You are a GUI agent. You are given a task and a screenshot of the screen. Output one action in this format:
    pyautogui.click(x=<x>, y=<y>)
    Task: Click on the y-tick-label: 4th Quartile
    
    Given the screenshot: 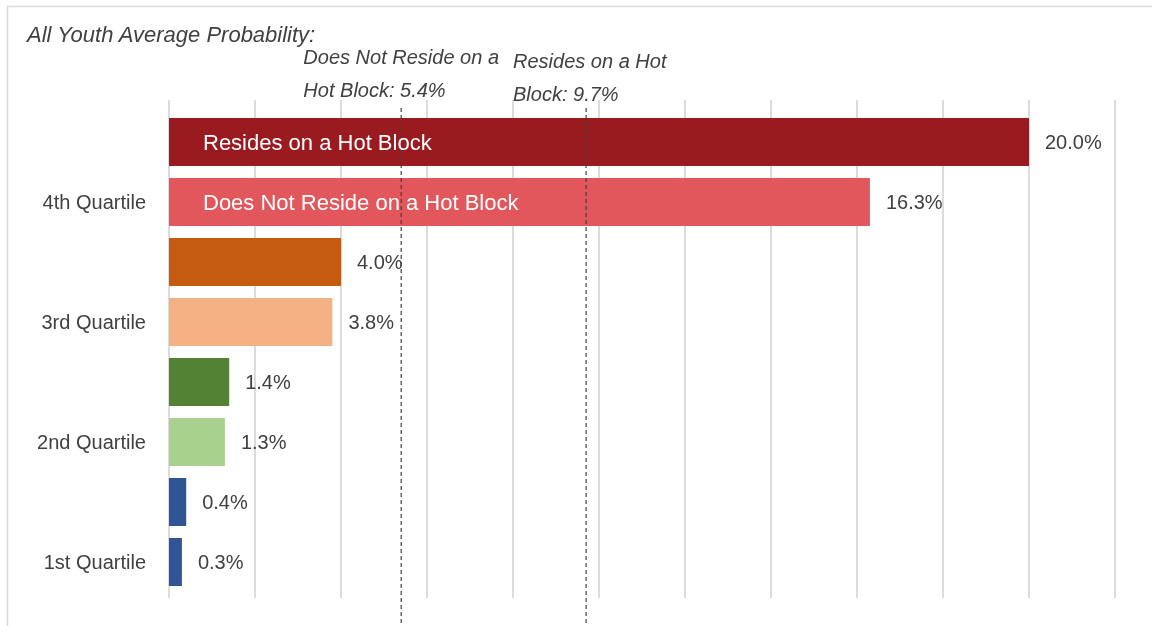 What is the action you would take?
    pyautogui.click(x=94, y=202)
    